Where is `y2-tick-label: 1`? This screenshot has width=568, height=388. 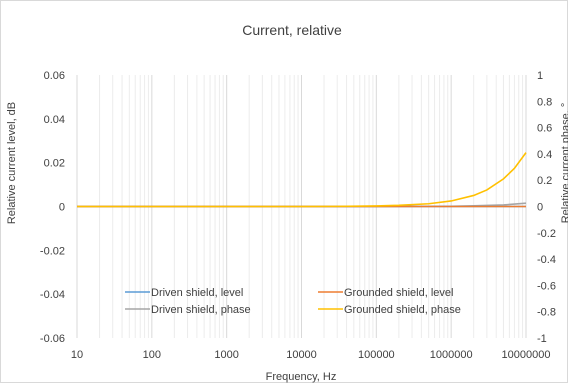
y2-tick-label: 1 is located at coordinates (540, 76).